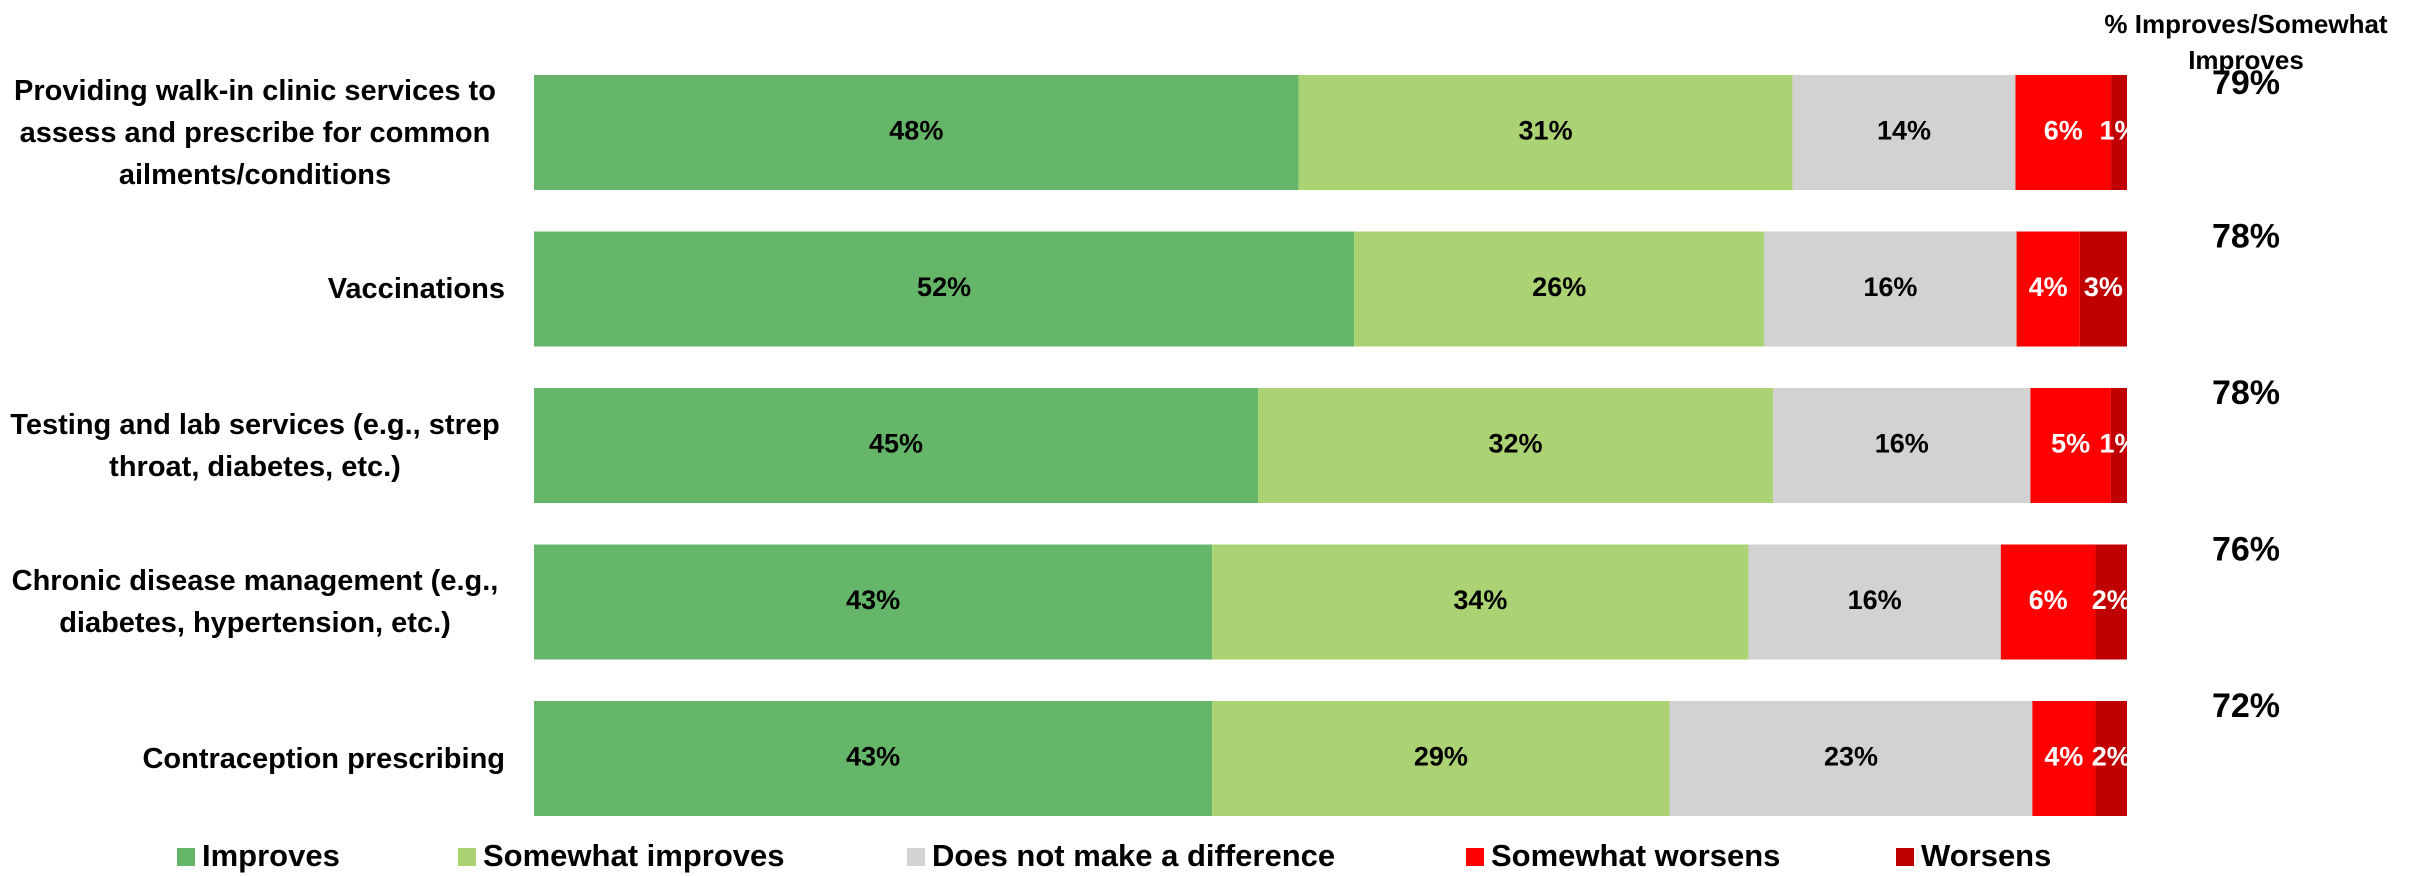 The width and height of the screenshot is (2412, 876). Describe the element at coordinates (2246, 42) in the screenshot. I see `net-header: % Improves/Somewhat Improves` at that location.